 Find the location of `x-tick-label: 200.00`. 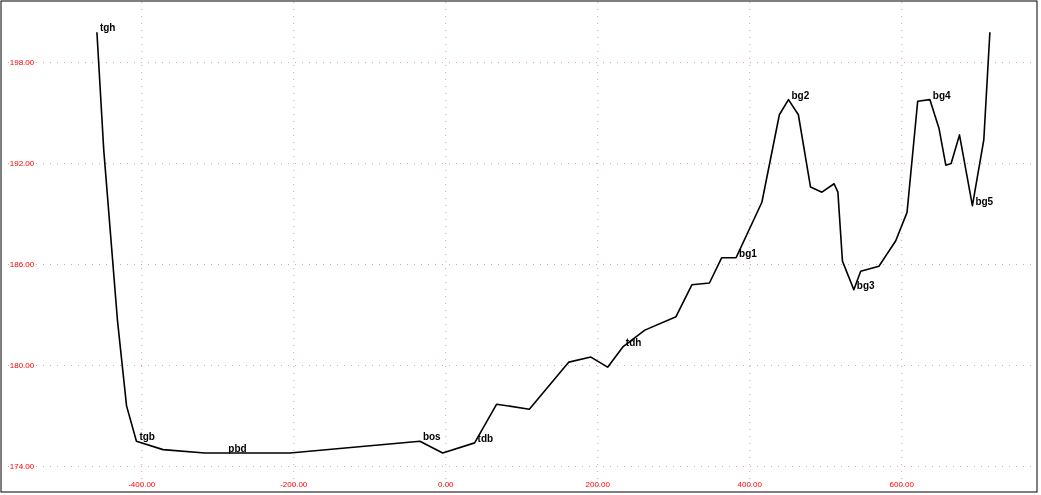

x-tick-label: 200.00 is located at coordinates (598, 484).